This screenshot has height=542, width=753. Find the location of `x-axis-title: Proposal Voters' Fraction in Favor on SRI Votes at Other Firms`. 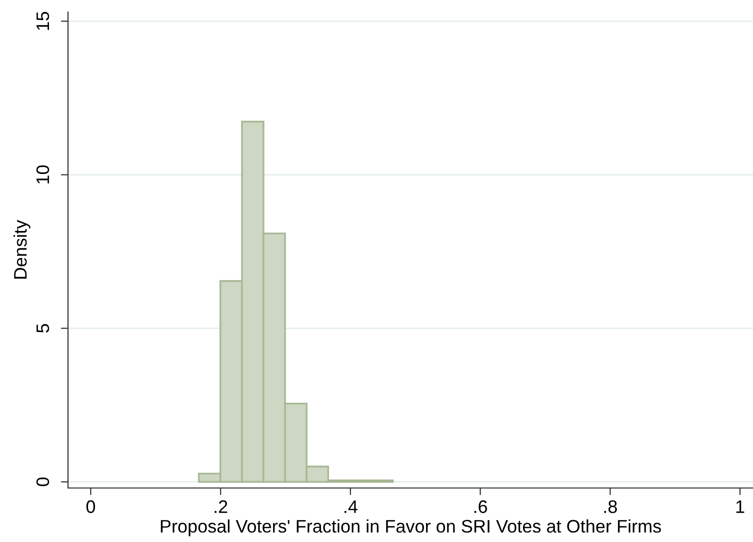

x-axis-title: Proposal Voters' Fraction in Favor on SRI Votes at Other Firms is located at coordinates (410, 527).